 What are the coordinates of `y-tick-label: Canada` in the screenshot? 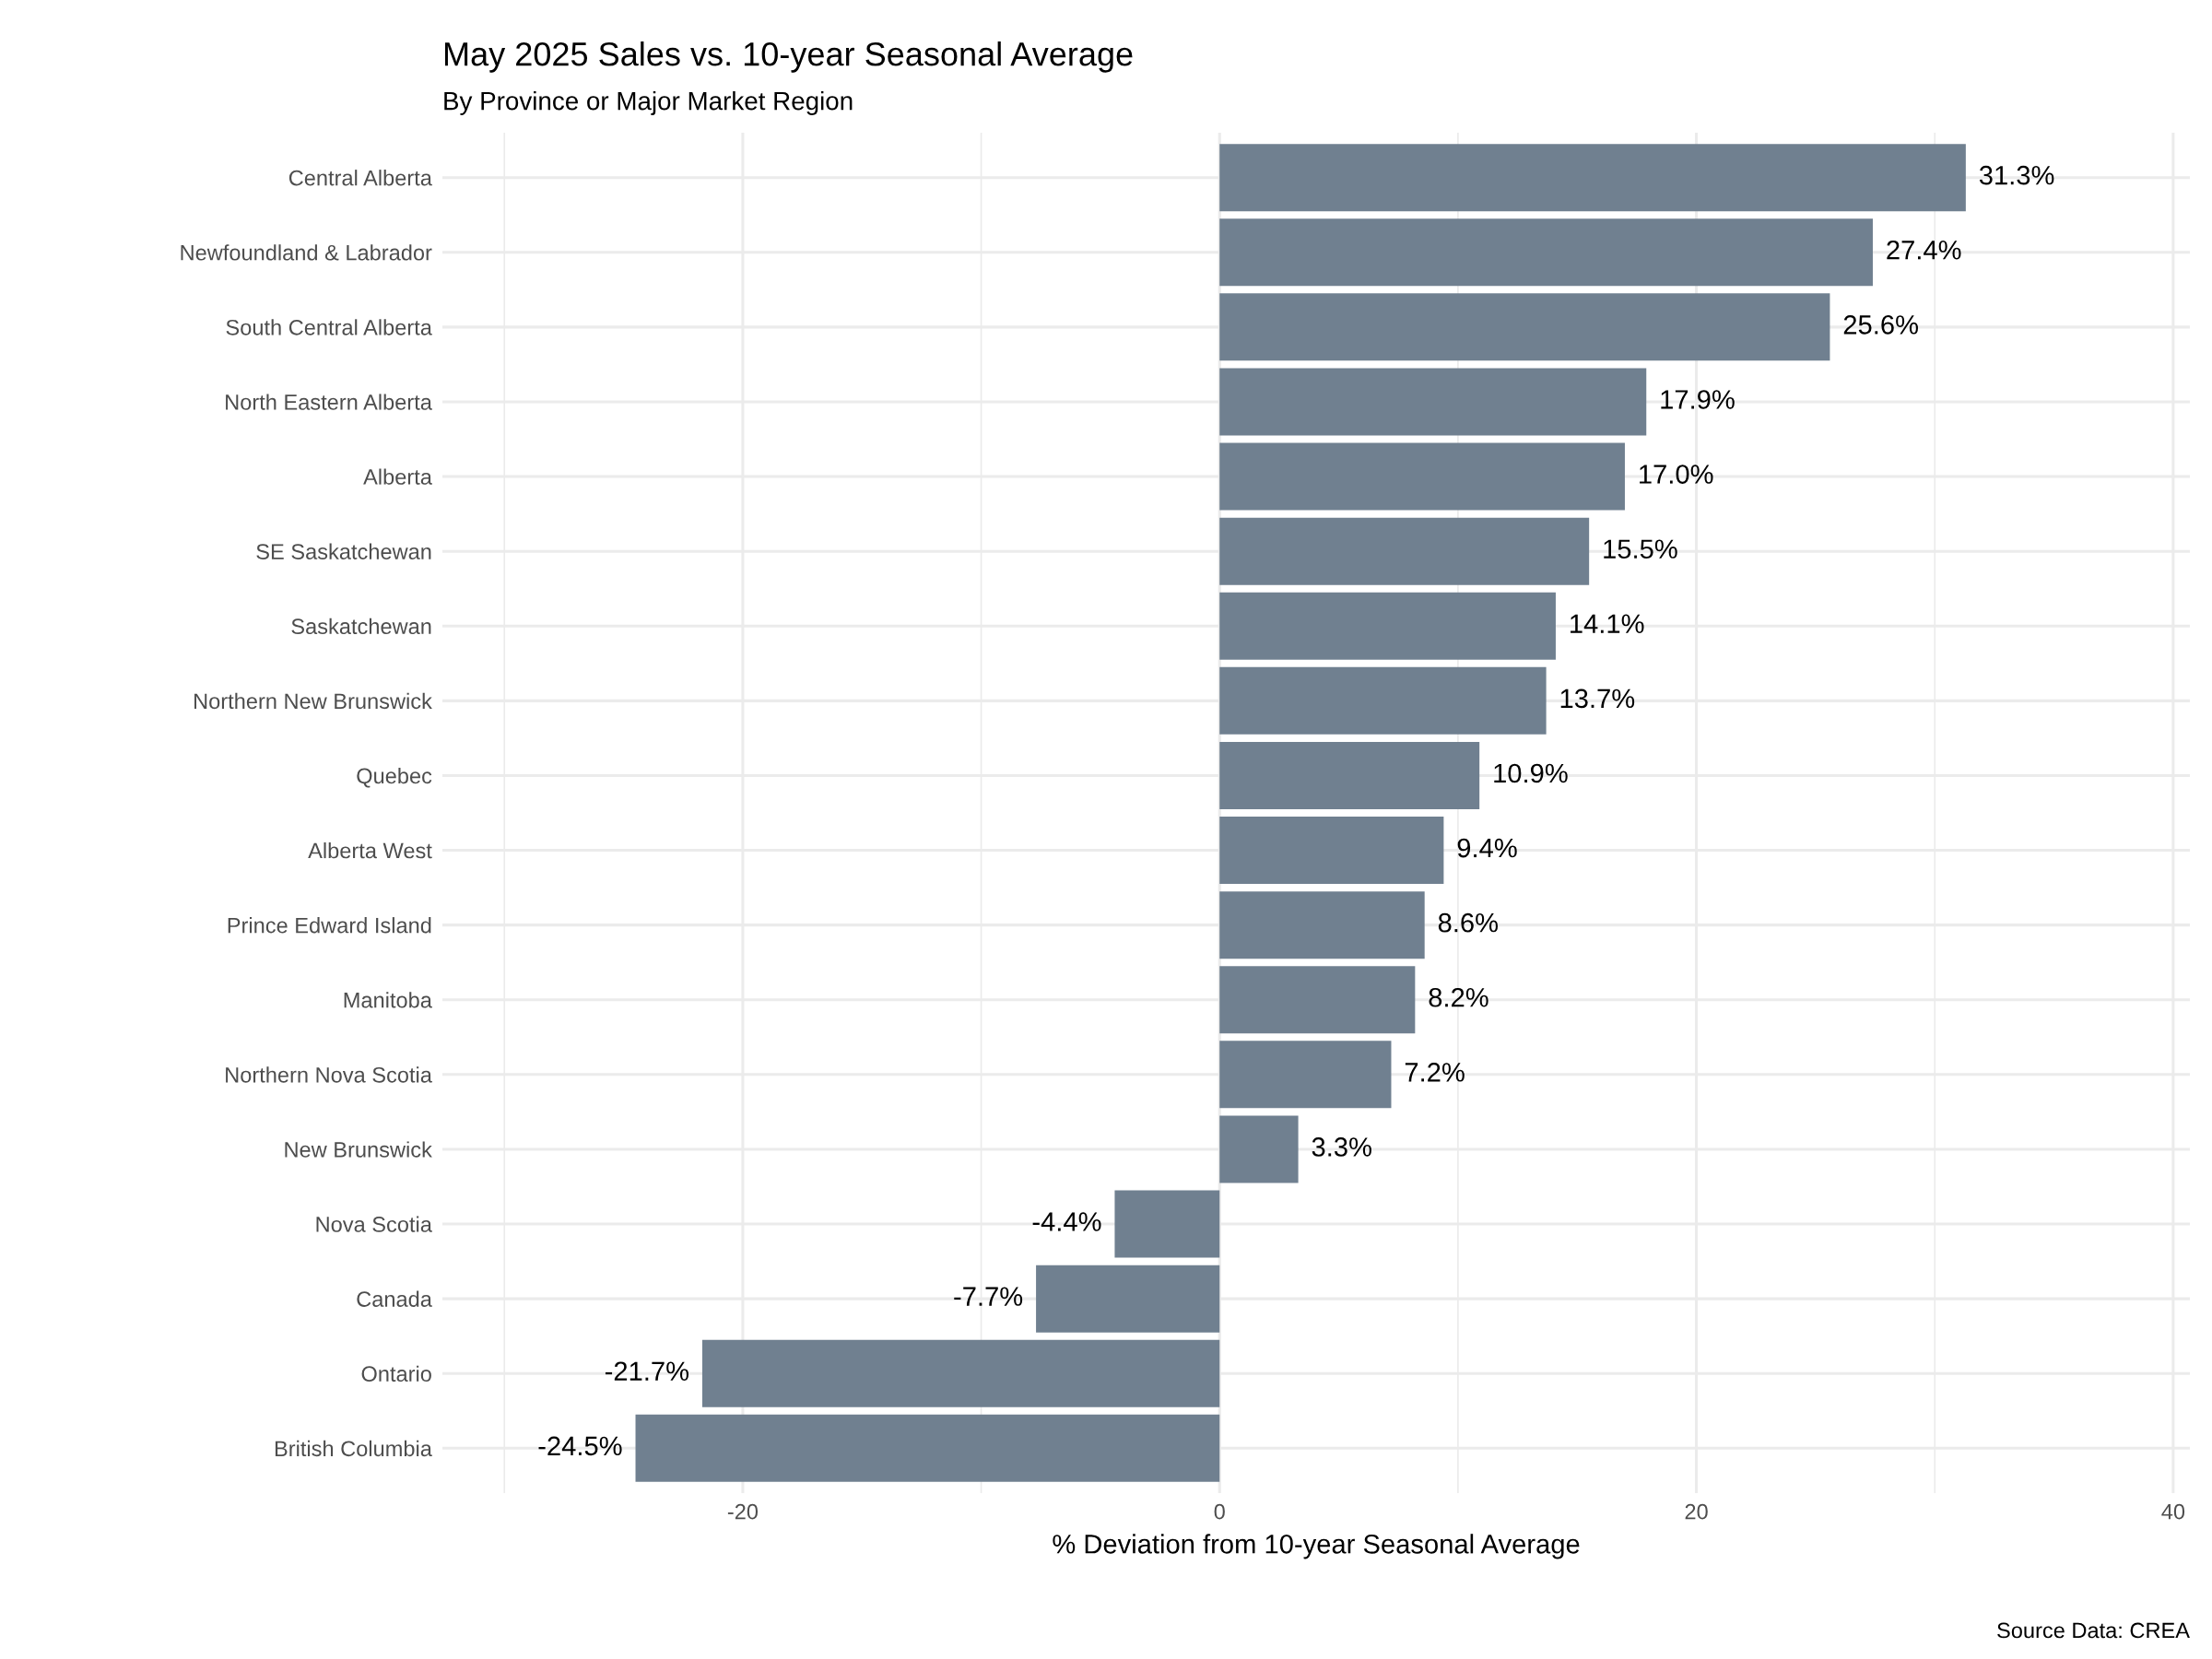 It's located at (394, 1298).